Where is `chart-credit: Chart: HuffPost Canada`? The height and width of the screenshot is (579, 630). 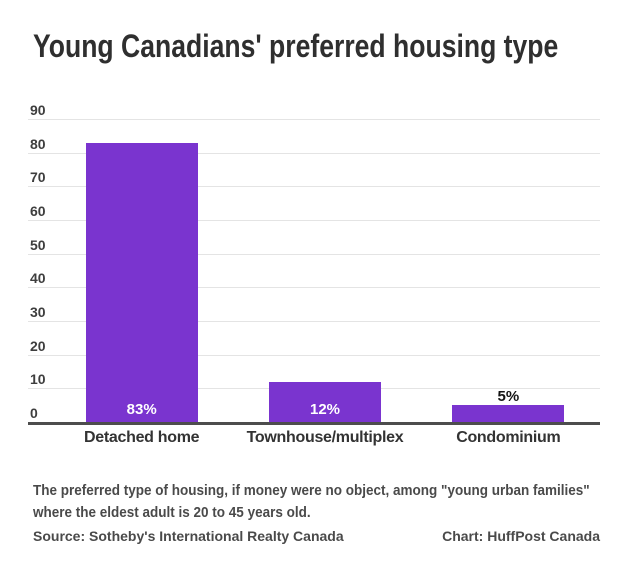
chart-credit: Chart: HuffPost Canada is located at coordinates (521, 536).